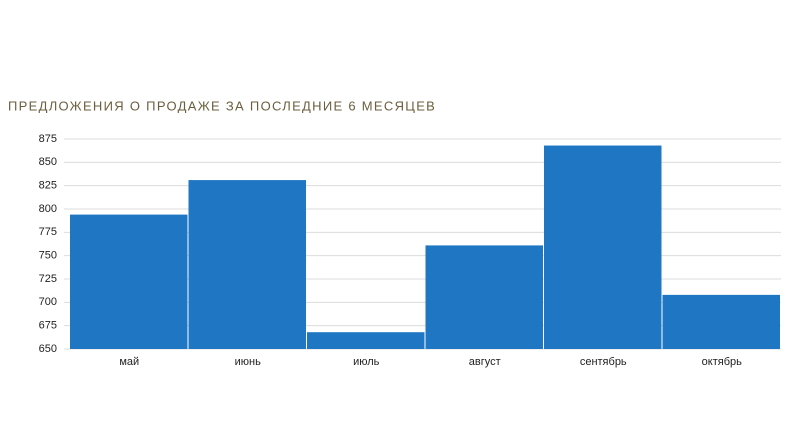  Describe the element at coordinates (248, 362) in the screenshot. I see `x-tick-label: июнь` at that location.